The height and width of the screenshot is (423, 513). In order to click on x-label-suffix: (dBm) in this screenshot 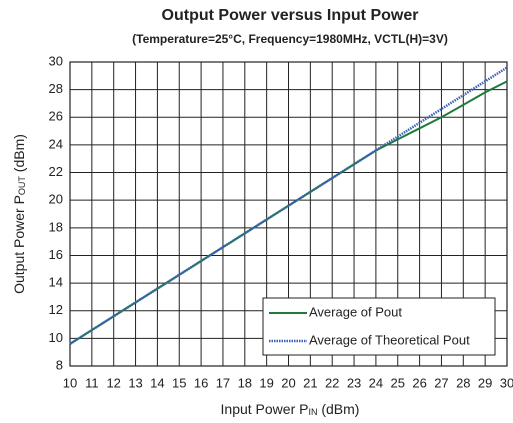, I will do `click(338, 409)`.